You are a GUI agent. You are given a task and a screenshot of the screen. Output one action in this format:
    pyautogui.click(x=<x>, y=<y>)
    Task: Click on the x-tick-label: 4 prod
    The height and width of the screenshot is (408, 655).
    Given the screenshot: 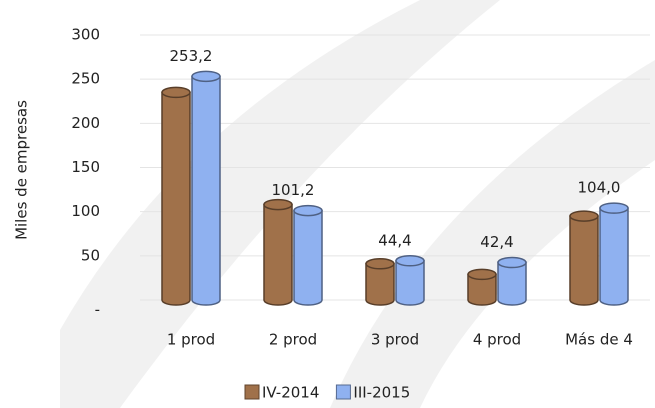 What is the action you would take?
    pyautogui.click(x=497, y=340)
    